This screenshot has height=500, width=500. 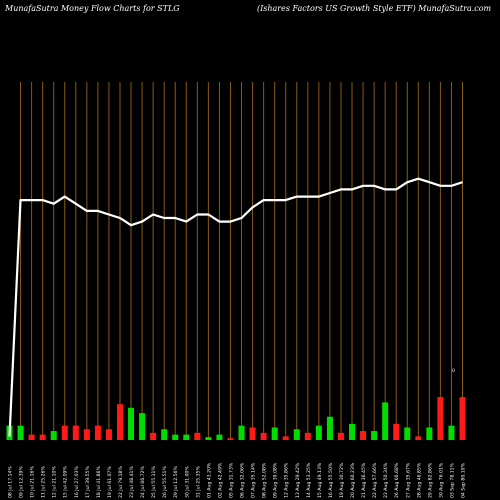 What do you see at coordinates (11, 482) in the screenshot?
I see `x-tick-label: 08 Jul 17.14%` at bounding box center [11, 482].